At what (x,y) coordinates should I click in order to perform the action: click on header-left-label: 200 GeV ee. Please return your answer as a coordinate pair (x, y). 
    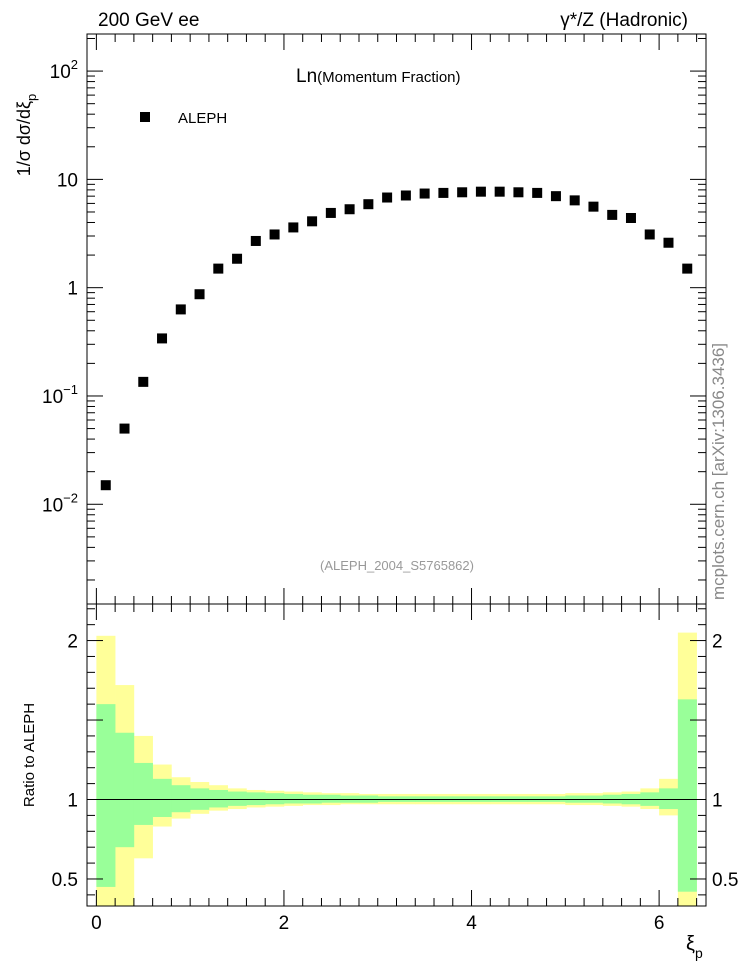
    Looking at the image, I should click on (148, 20).